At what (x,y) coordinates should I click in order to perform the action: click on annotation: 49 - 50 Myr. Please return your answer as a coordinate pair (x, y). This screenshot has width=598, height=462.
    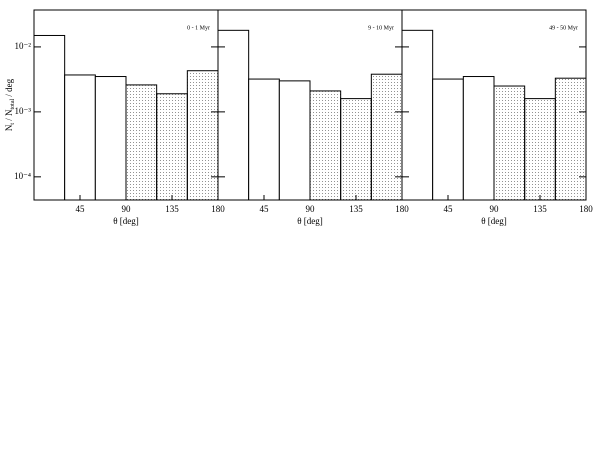
    Looking at the image, I should click on (563, 28).